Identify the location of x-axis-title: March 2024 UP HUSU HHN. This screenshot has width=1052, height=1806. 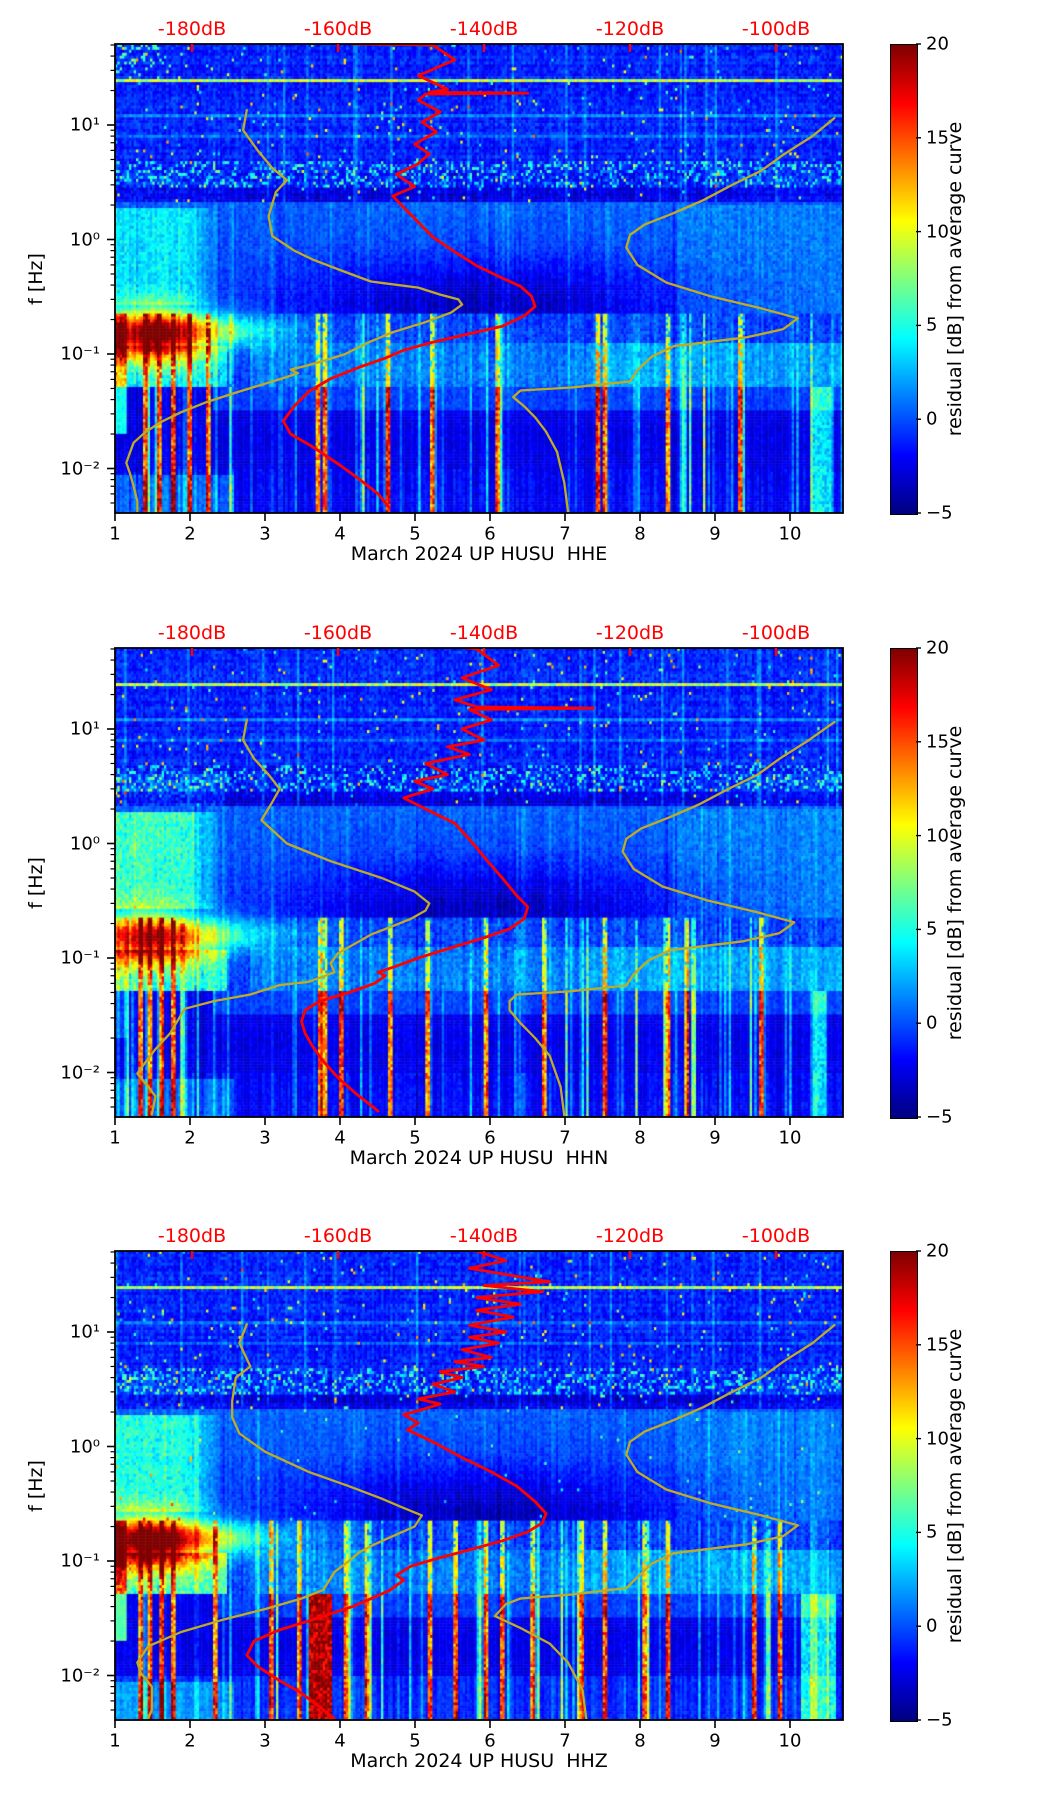
(479, 1158).